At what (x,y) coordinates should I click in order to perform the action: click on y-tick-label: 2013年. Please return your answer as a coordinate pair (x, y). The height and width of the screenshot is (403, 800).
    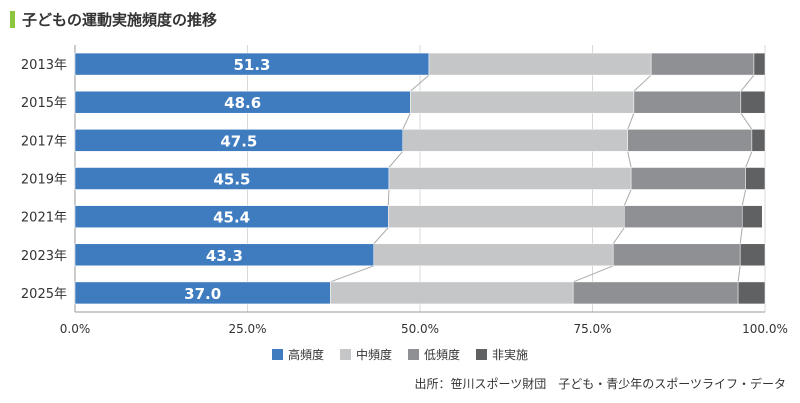
    Looking at the image, I should click on (44, 65).